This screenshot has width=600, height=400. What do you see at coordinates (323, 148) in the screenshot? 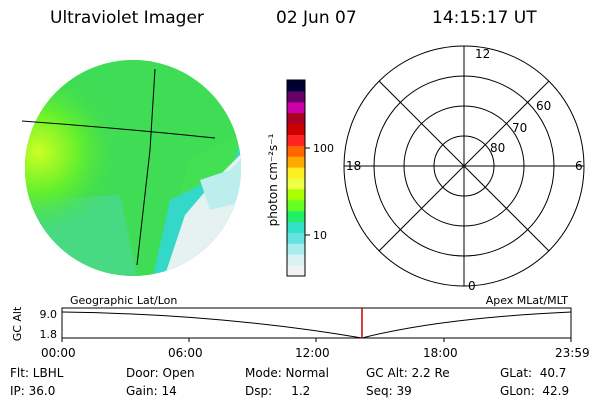
I see `colorbar-label-100: 100` at bounding box center [323, 148].